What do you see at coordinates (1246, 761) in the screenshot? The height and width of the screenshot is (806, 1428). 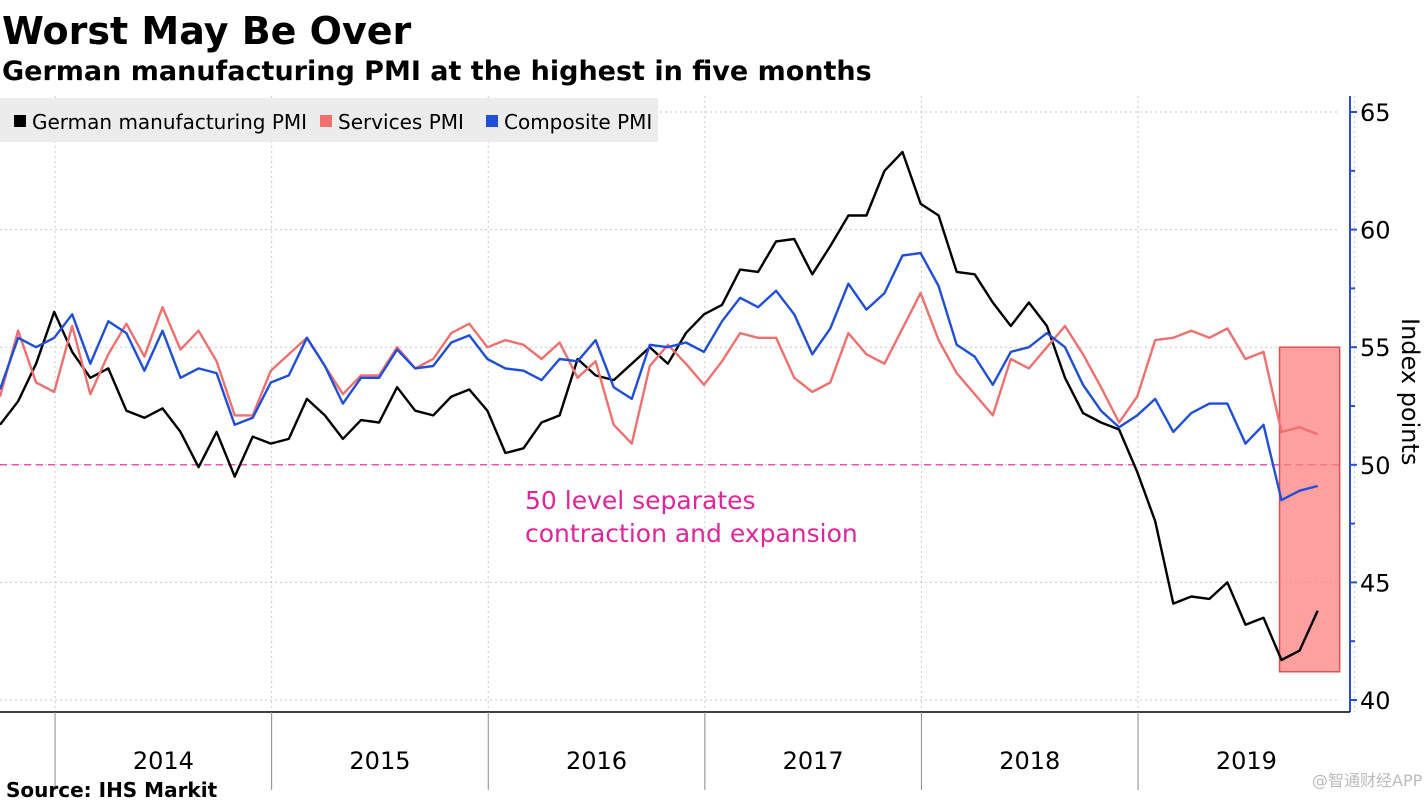 I see `x-tick-label: 2019` at bounding box center [1246, 761].